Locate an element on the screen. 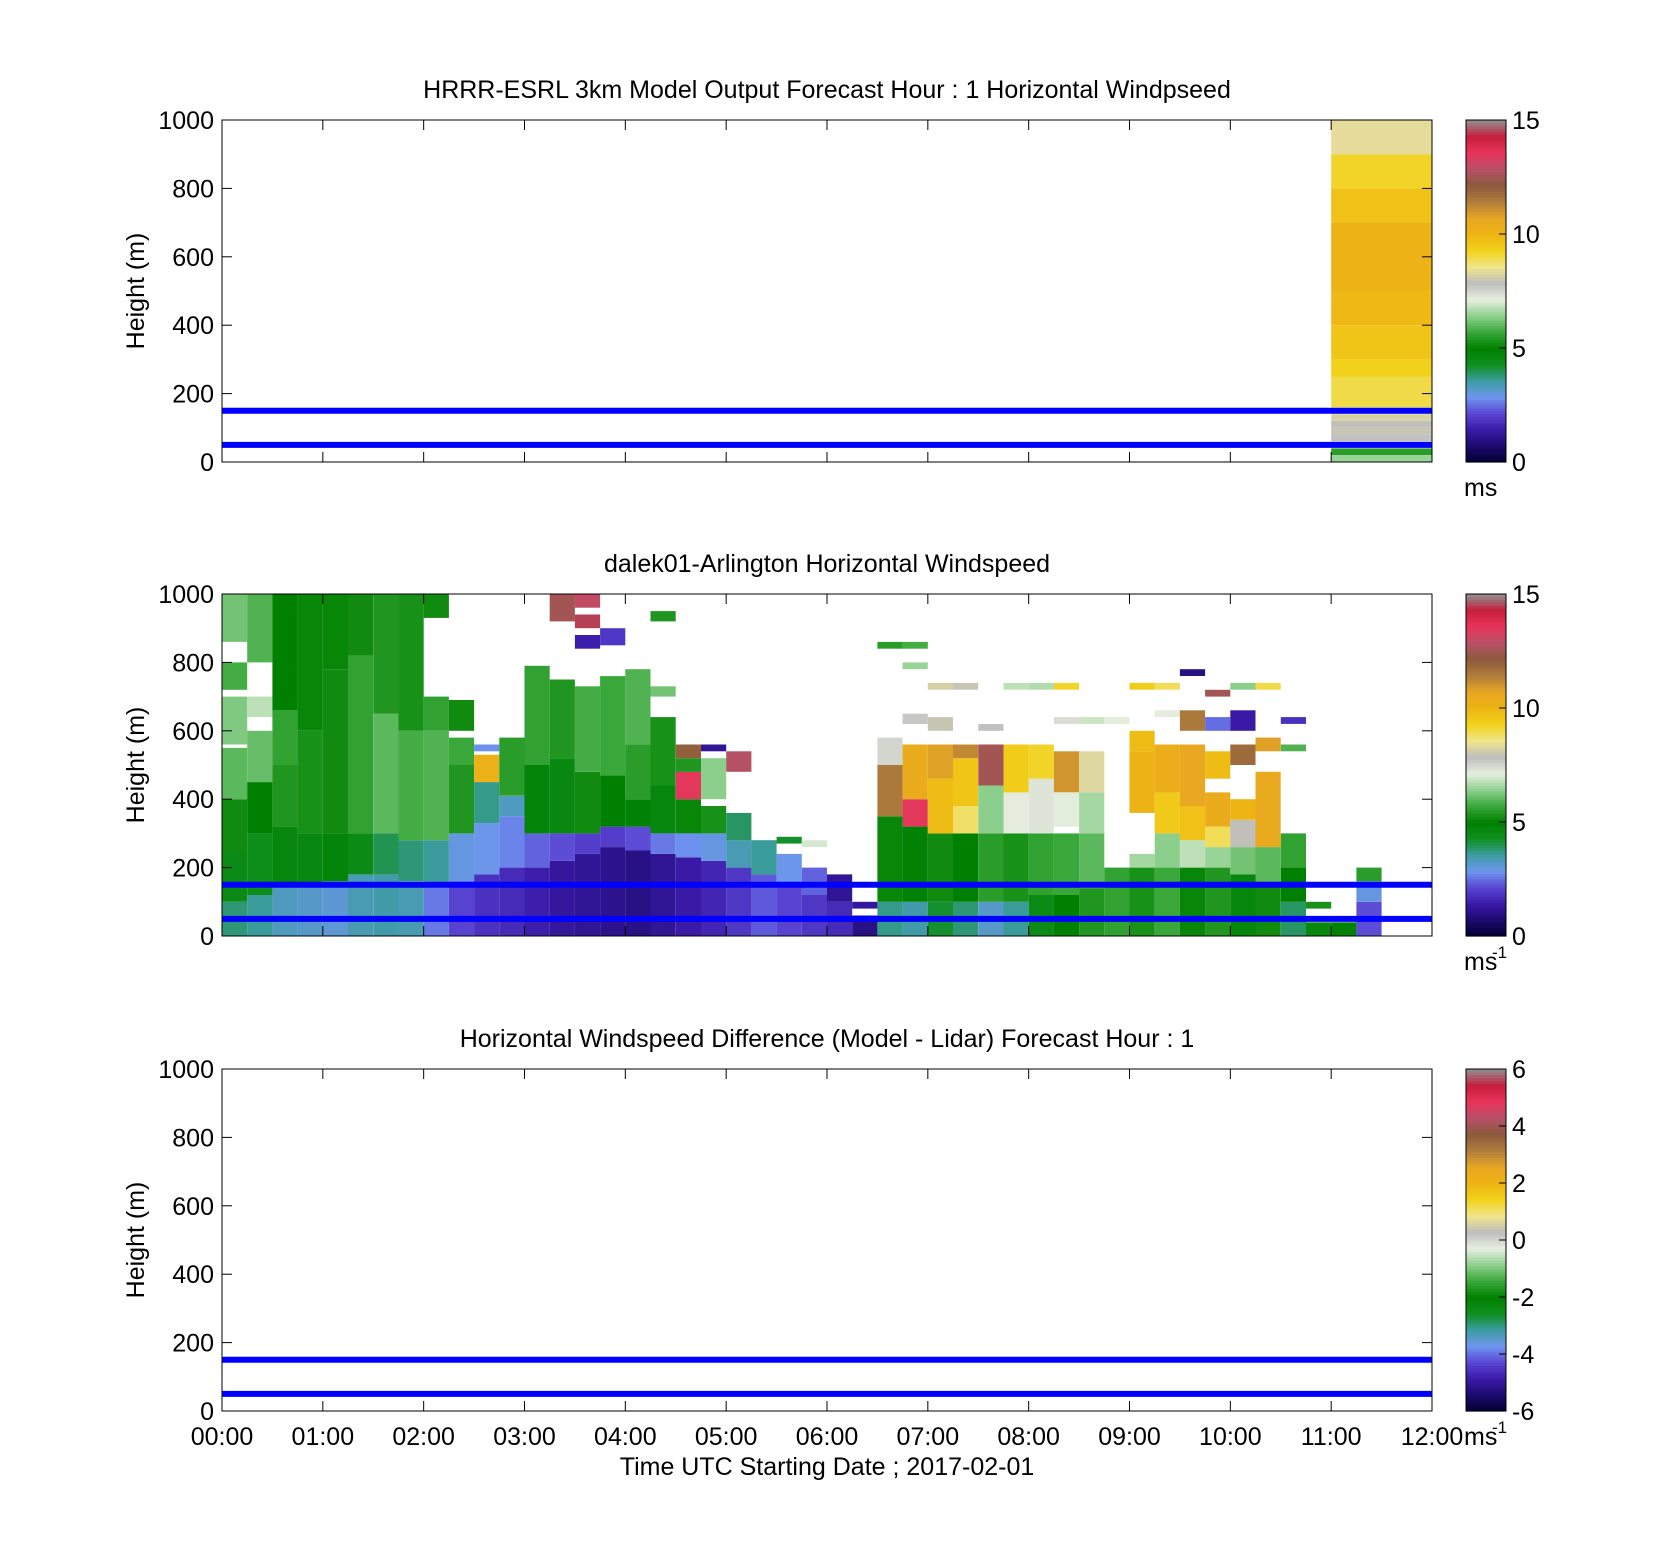  x-tick-label: 06:00 is located at coordinates (827, 1437).